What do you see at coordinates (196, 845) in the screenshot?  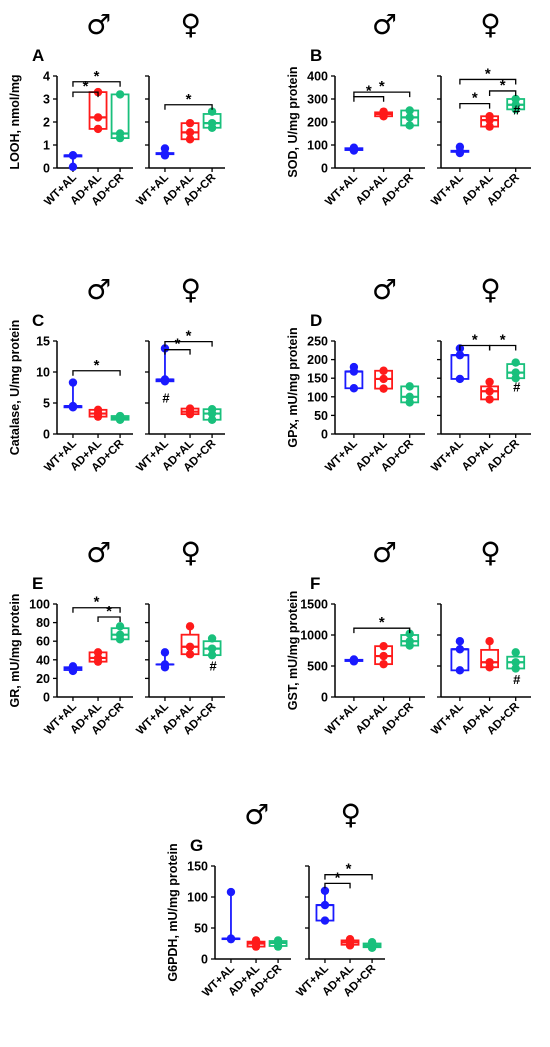 I see `panel-letter: G` at bounding box center [196, 845].